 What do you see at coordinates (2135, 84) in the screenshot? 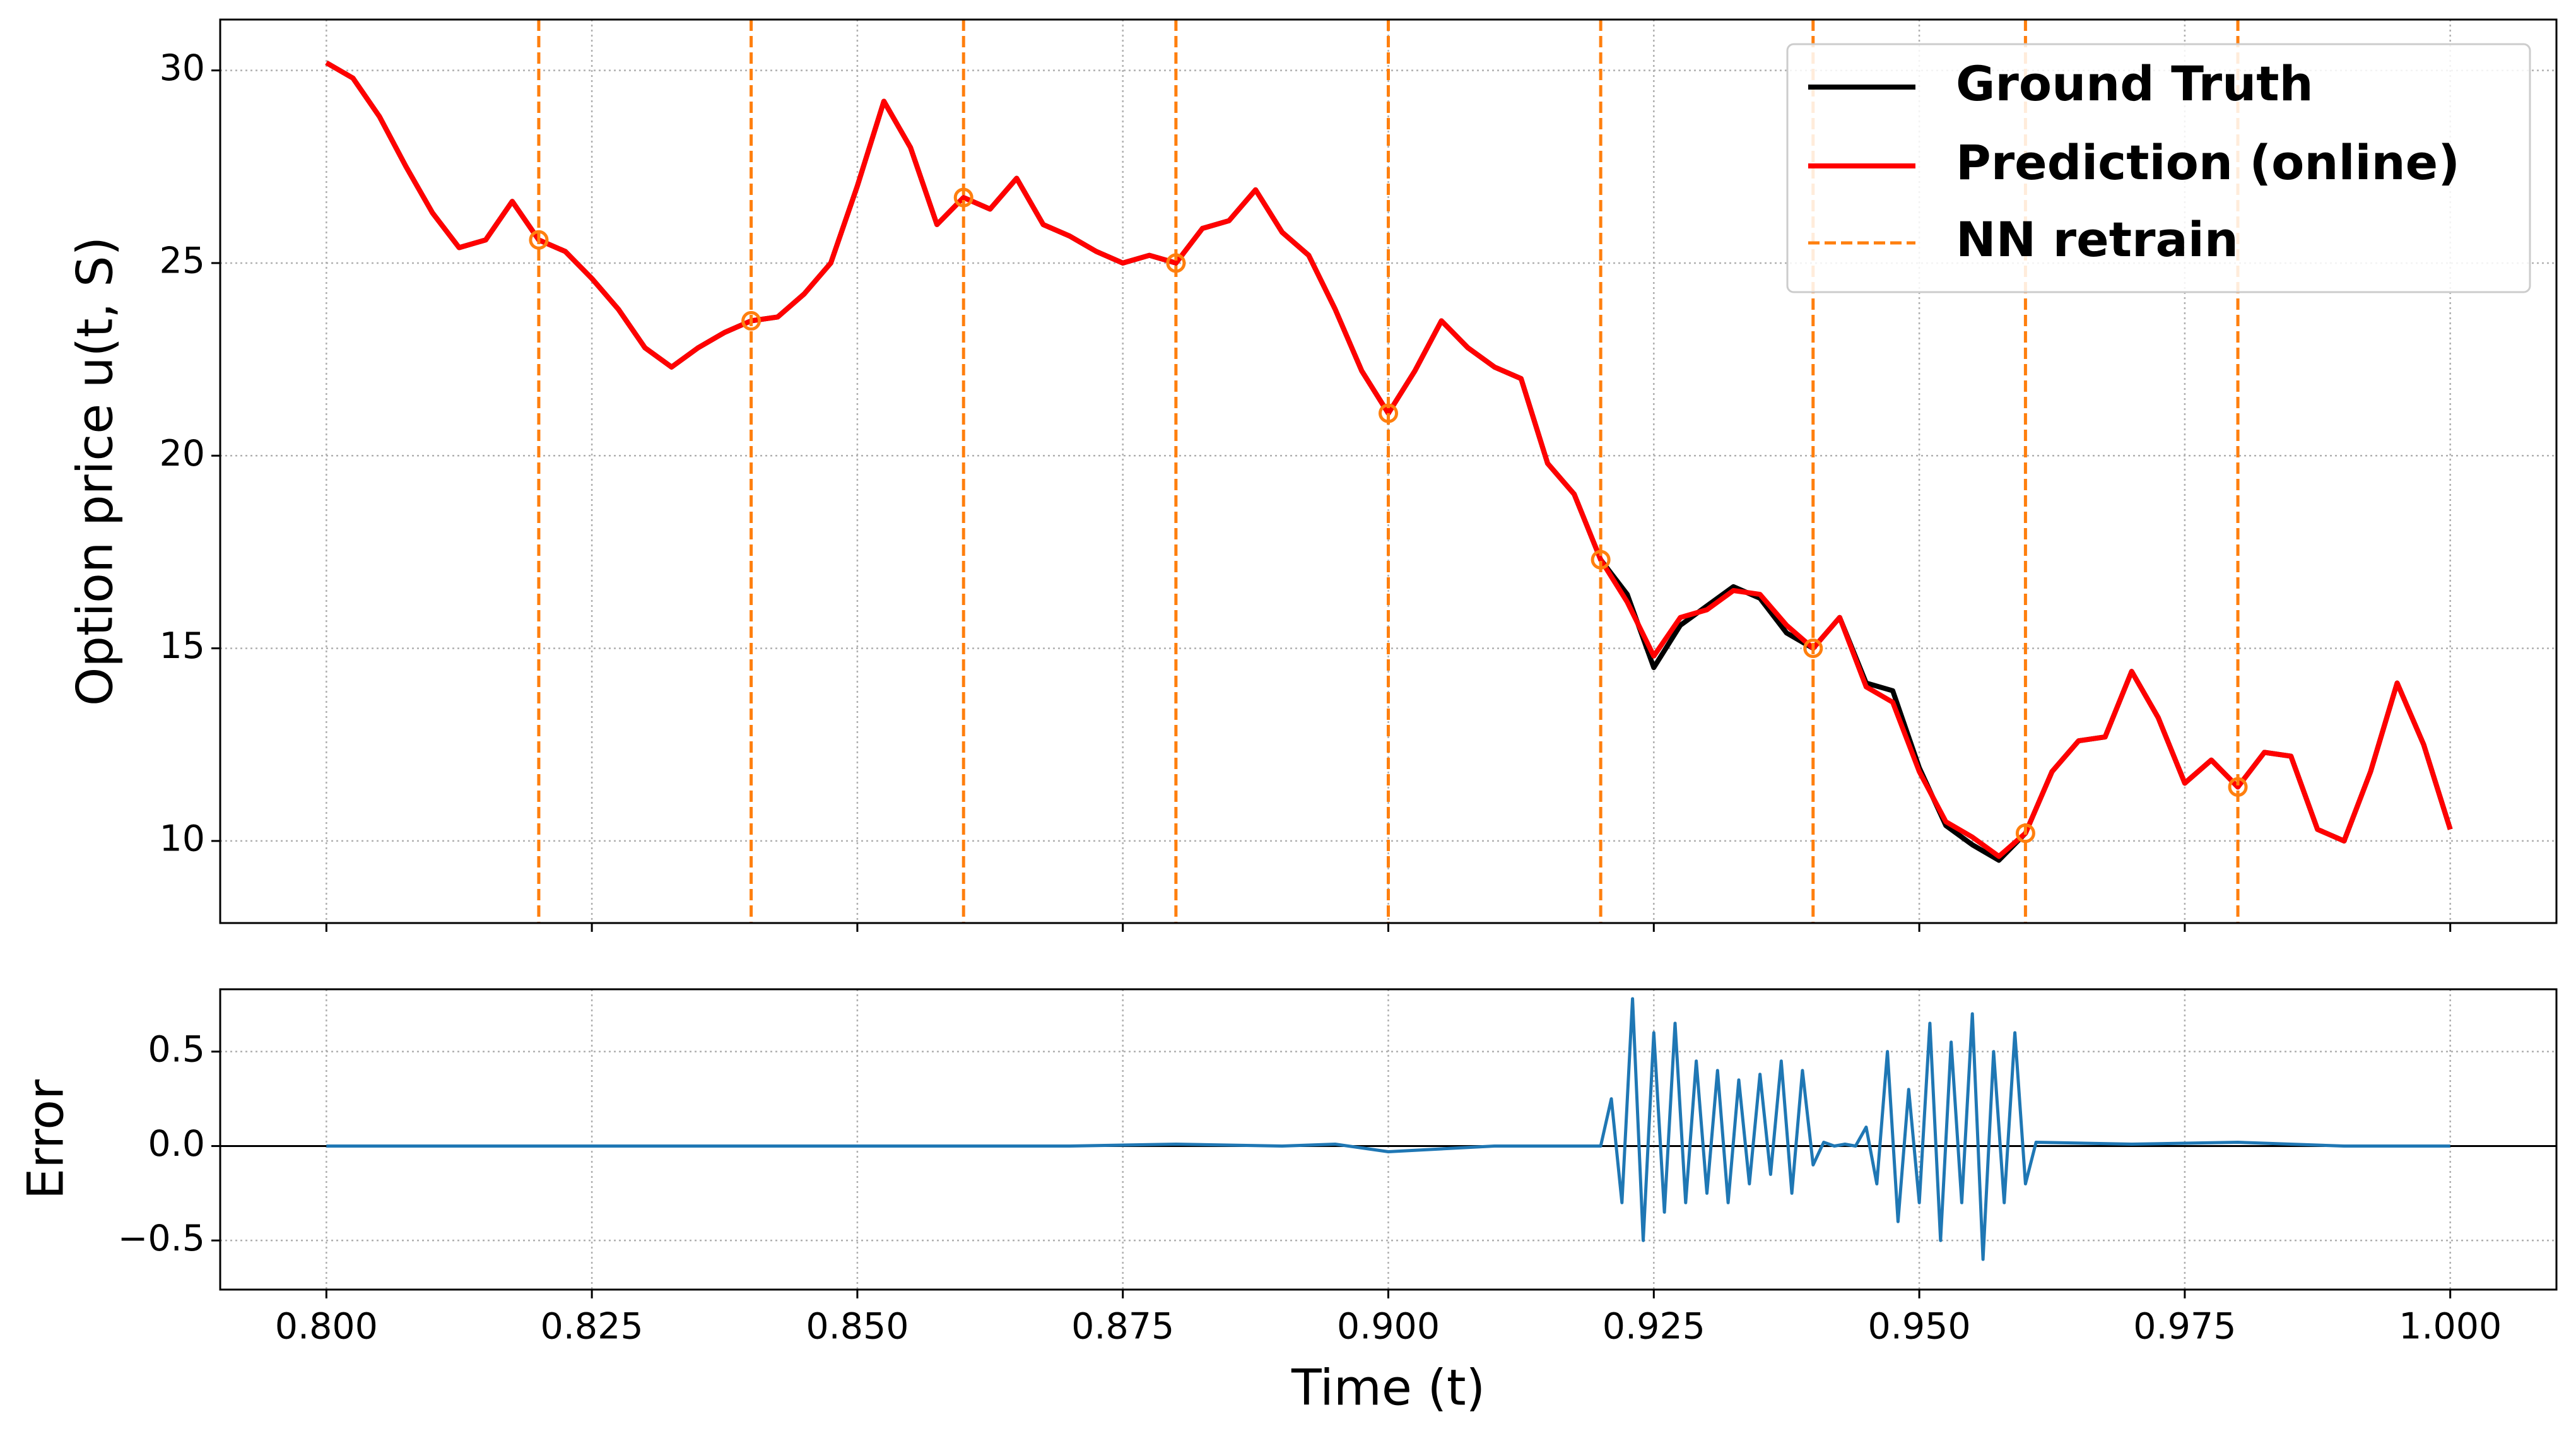
I see `legend-label: Ground Truth` at bounding box center [2135, 84].